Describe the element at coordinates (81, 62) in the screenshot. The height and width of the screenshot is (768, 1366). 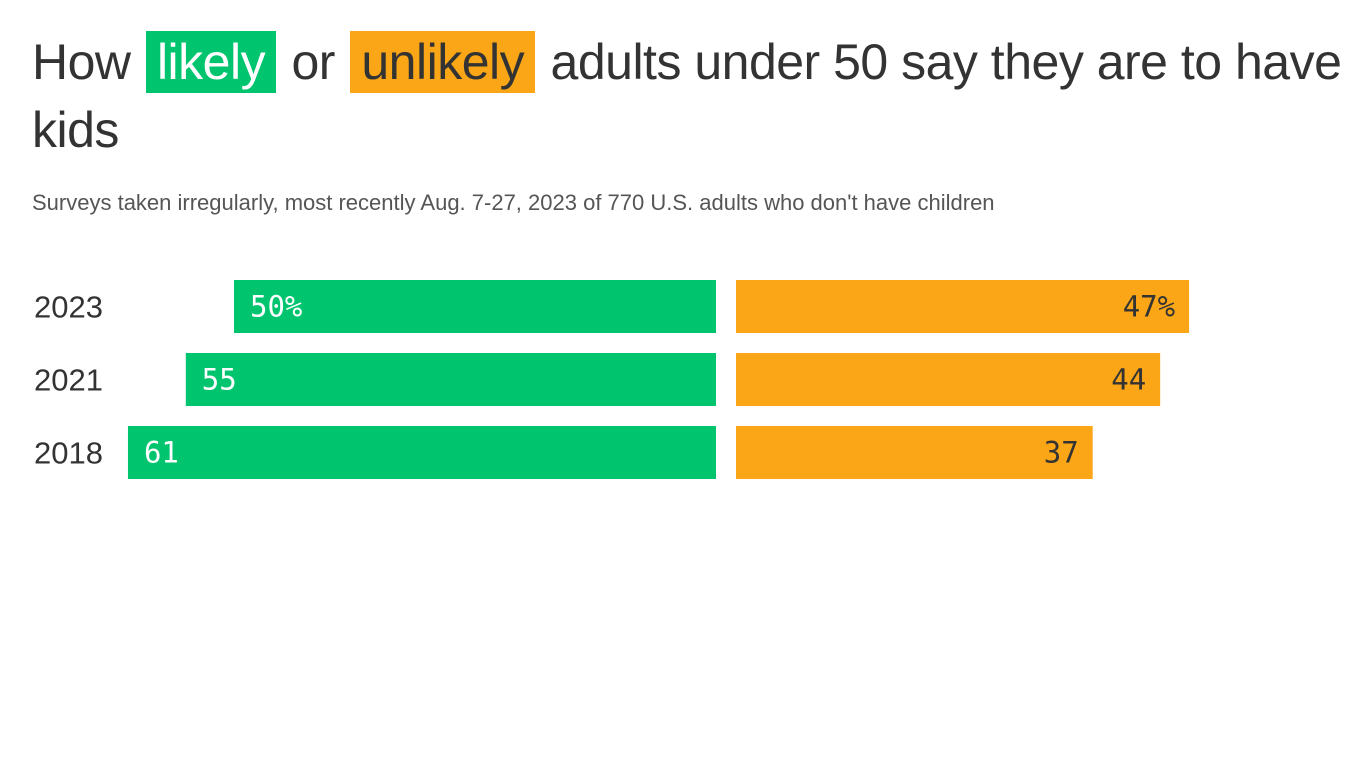
I see `title-pre: How` at that location.